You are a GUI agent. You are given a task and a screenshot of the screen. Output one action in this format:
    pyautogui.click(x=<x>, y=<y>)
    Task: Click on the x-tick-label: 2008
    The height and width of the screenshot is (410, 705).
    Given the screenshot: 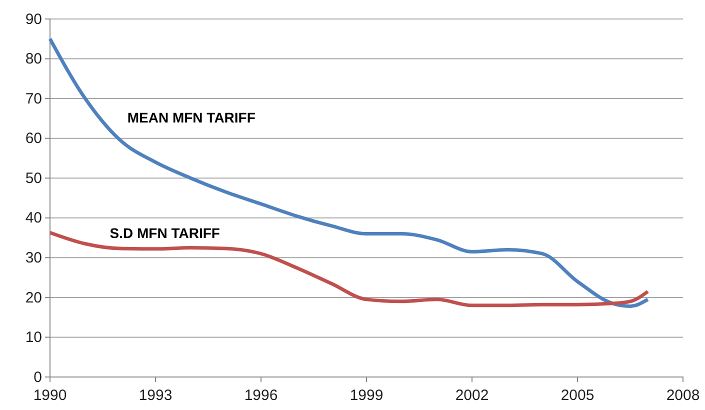 What is the action you would take?
    pyautogui.click(x=683, y=395)
    